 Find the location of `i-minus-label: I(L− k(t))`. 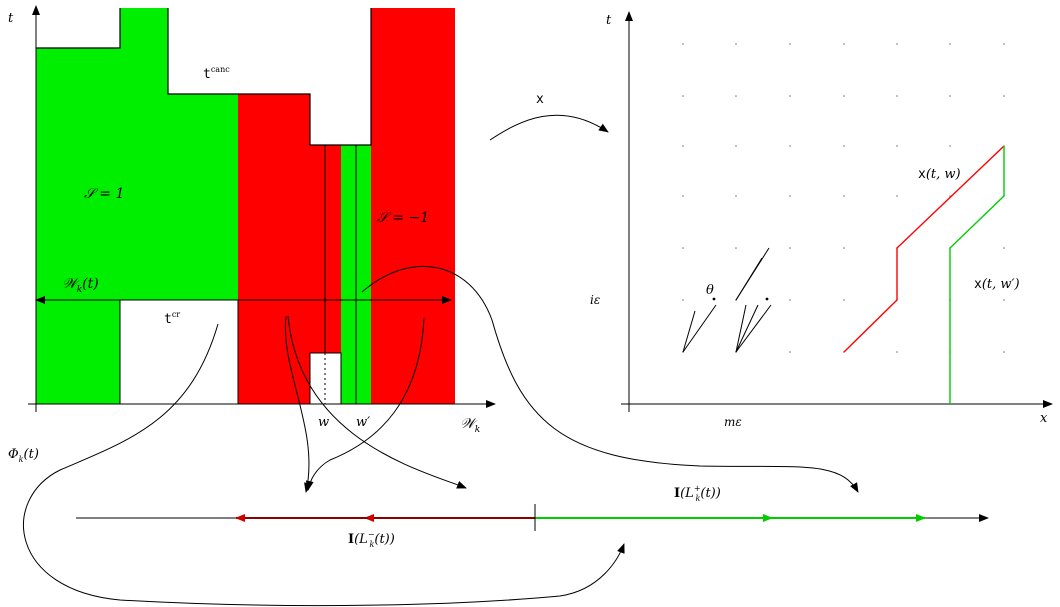

i-minus-label: I(L− k(t)) is located at coordinates (371, 539).